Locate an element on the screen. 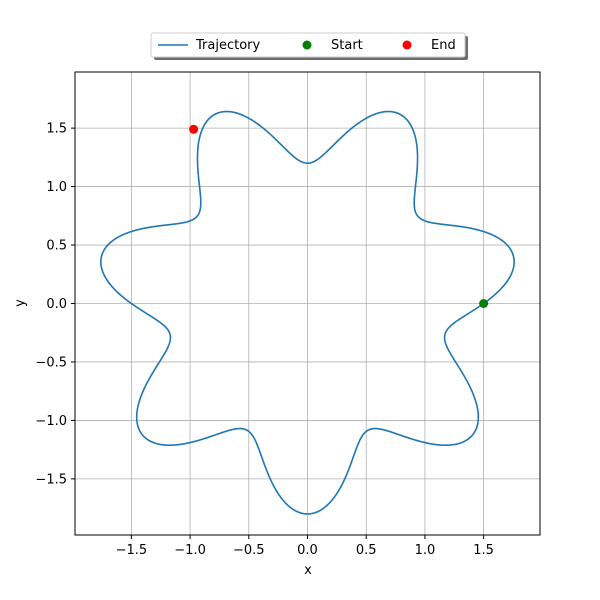 The image size is (600, 600). end-marker is located at coordinates (194, 129).